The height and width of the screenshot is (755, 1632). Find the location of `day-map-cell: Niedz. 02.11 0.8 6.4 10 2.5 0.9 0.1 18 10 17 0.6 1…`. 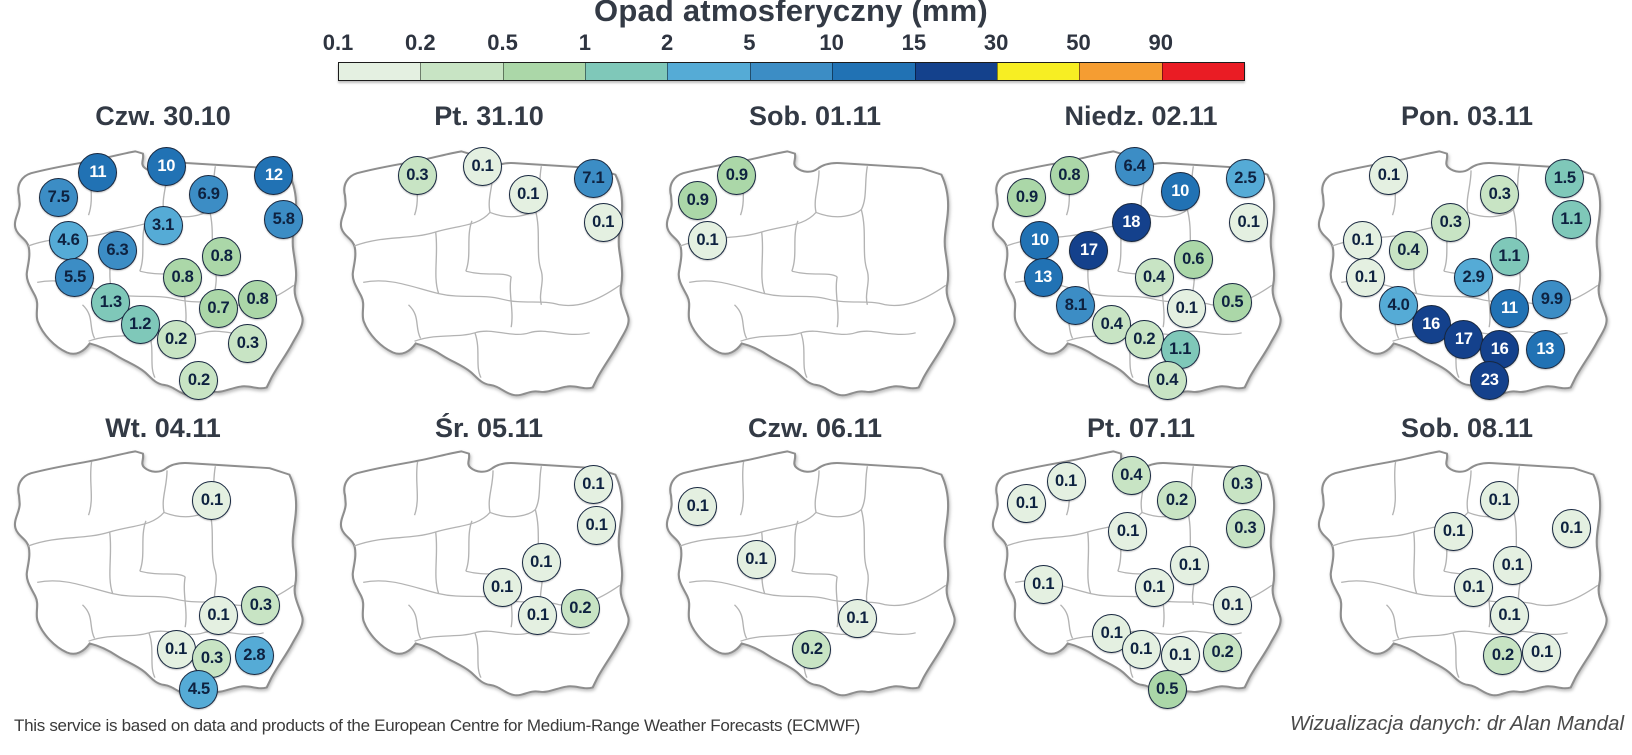

day-map-cell: Niedz. 02.11 0.8 6.4 10 2.5 0.9 0.1 18 10 17 0.6 1… is located at coordinates (1141, 250).